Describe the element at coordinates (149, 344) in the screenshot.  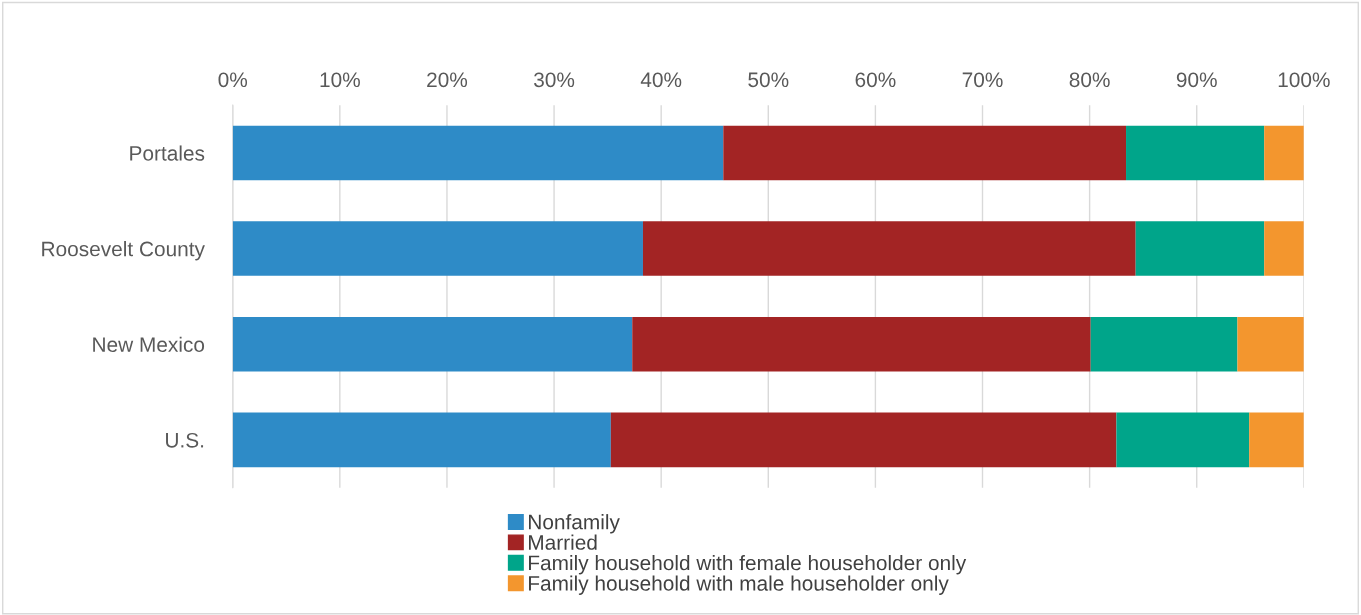
I see `y-tick-label: New Mexico` at that location.